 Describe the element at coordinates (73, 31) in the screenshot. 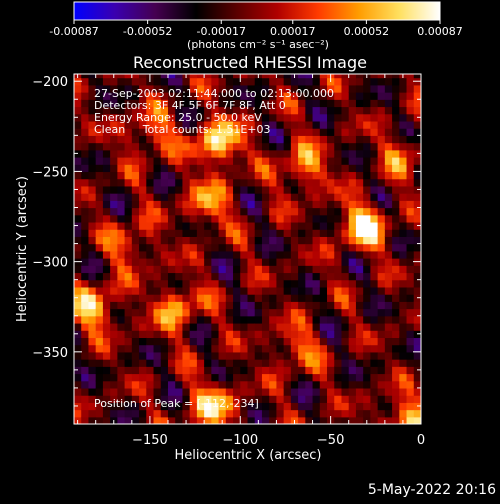

I see `colorbar-tick-label: -0.00087` at that location.